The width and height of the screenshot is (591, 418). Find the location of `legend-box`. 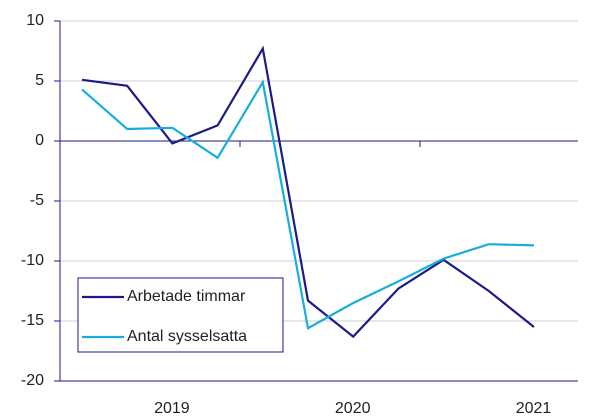

legend-box is located at coordinates (180, 315).